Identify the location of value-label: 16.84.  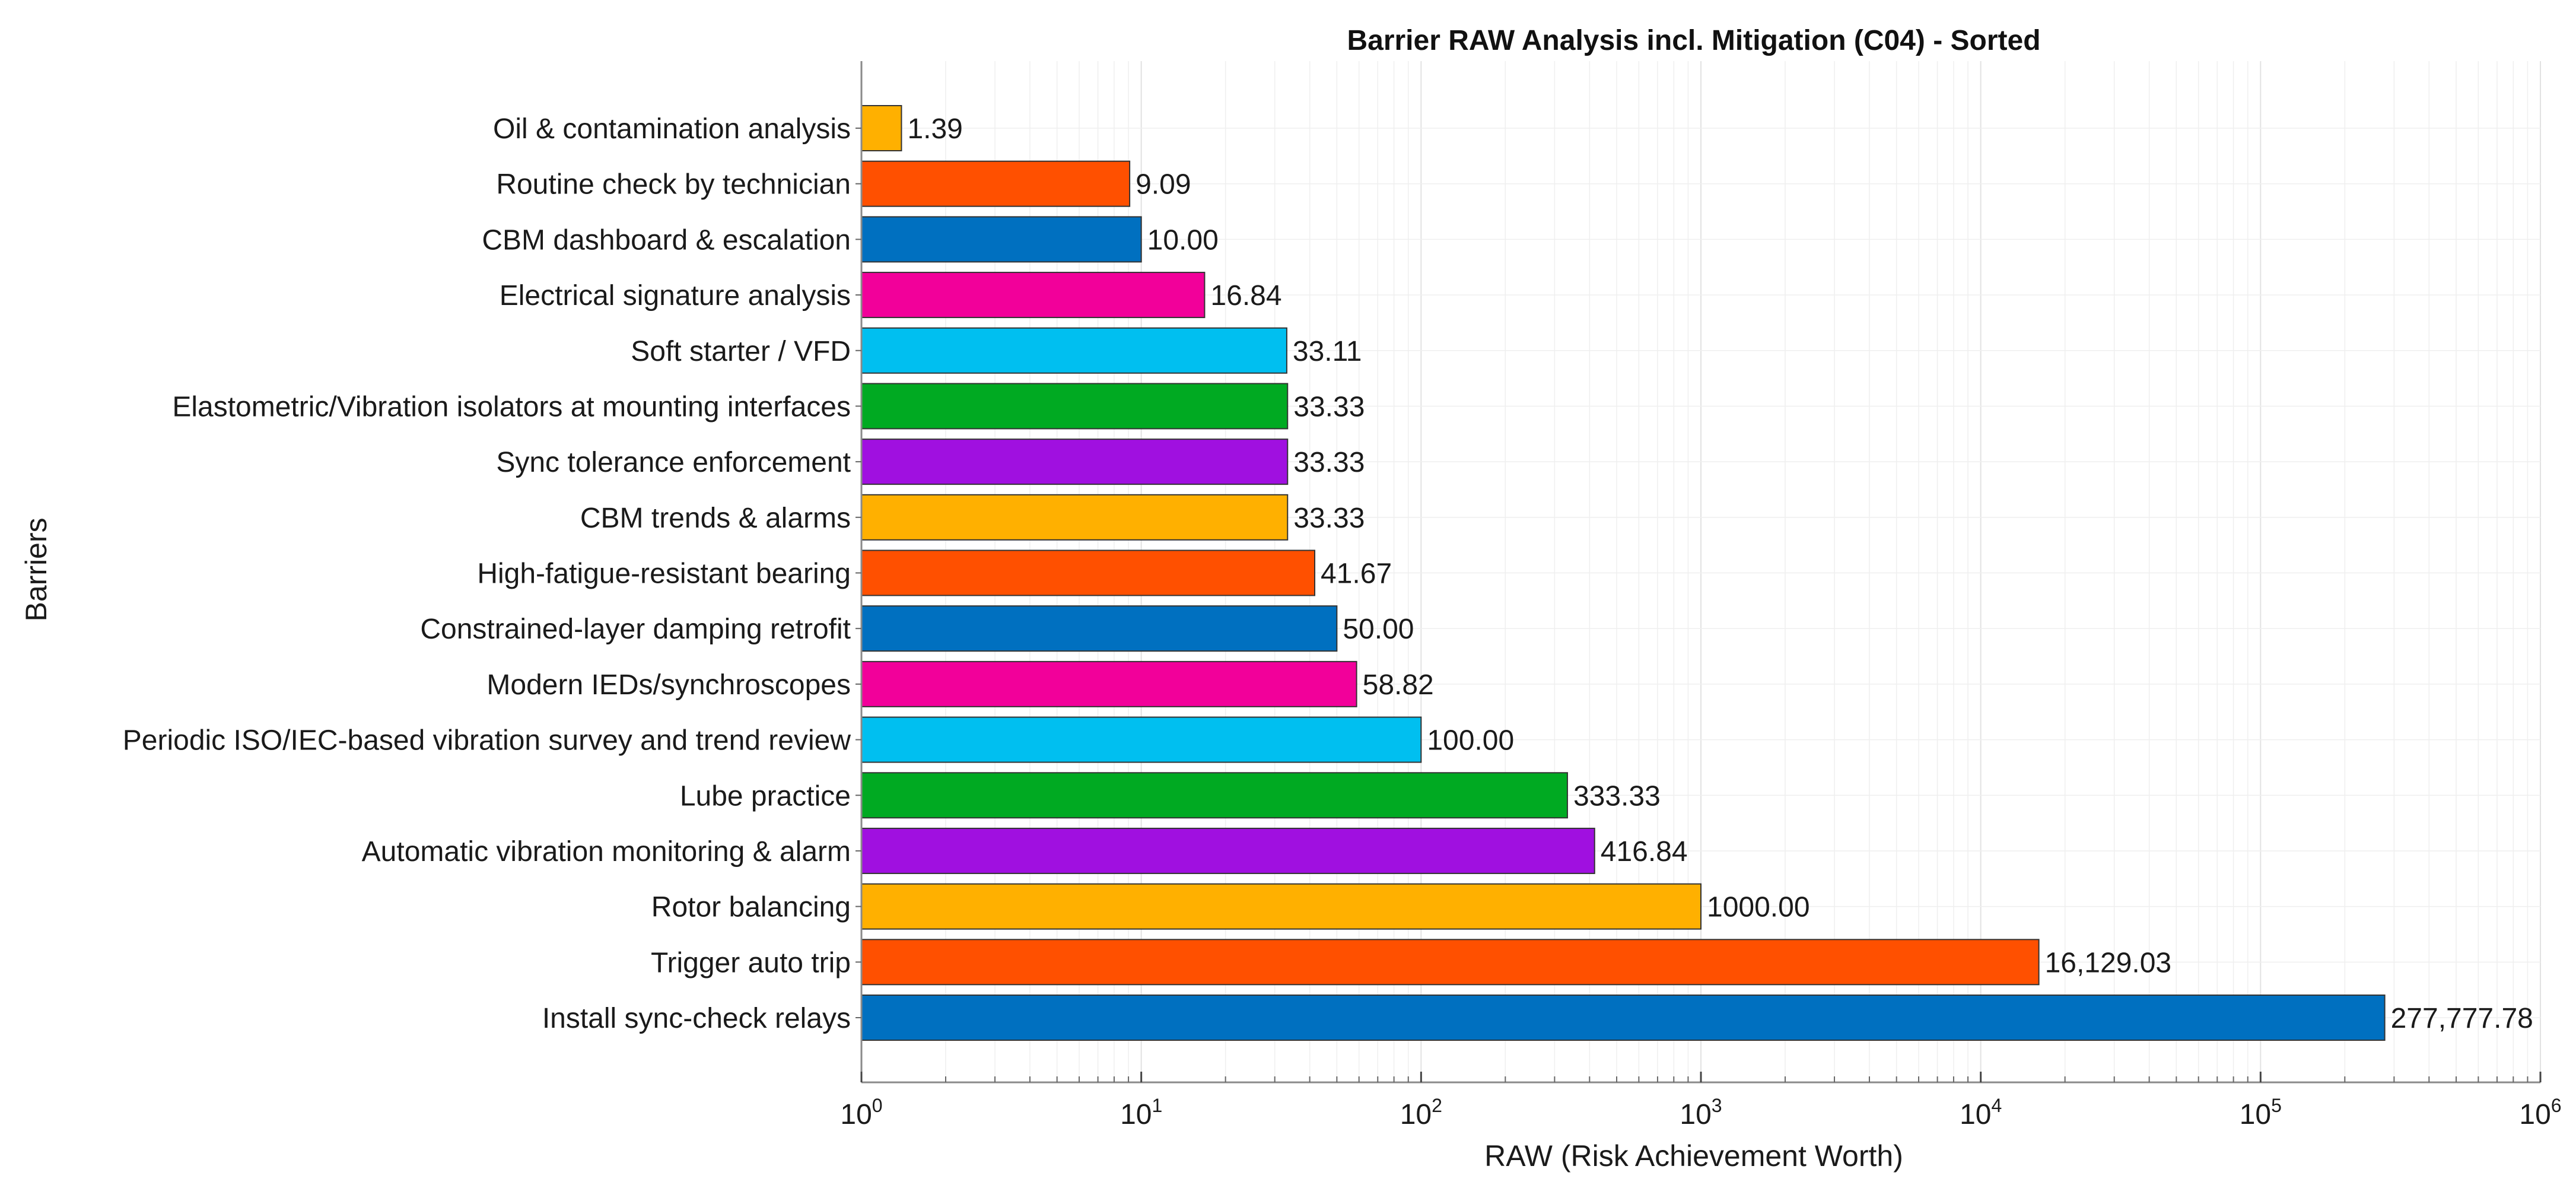
(1245, 296).